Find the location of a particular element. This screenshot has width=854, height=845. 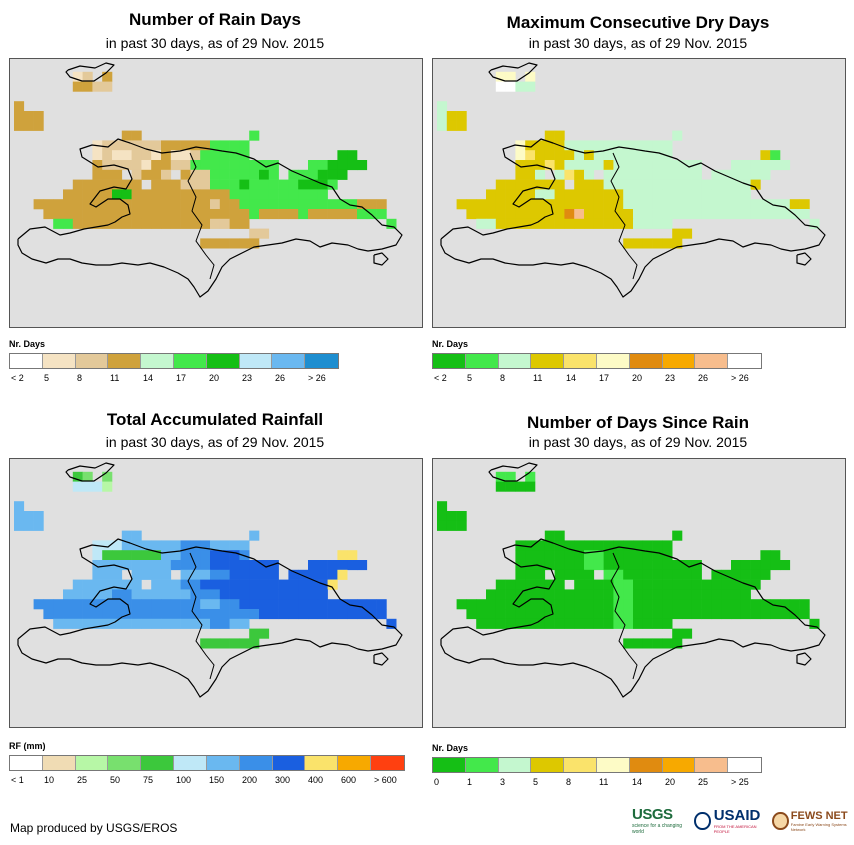

legend-tick-label: 8 is located at coordinates (80, 378).